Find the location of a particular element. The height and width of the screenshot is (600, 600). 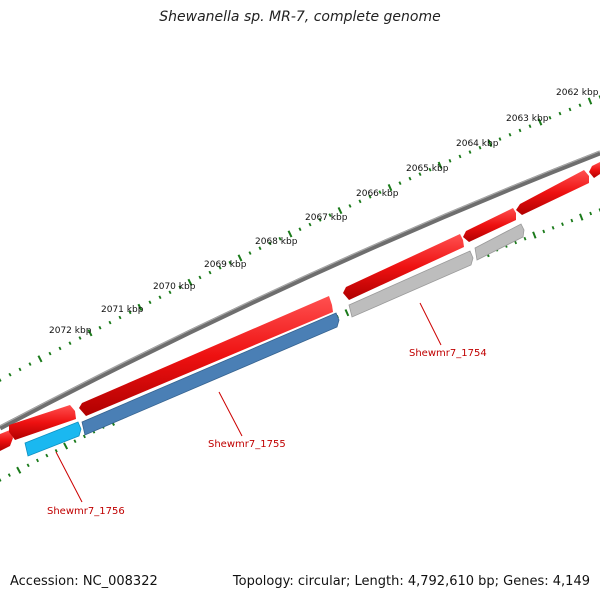

ruler-label: 2071 kbp is located at coordinates (122, 310).